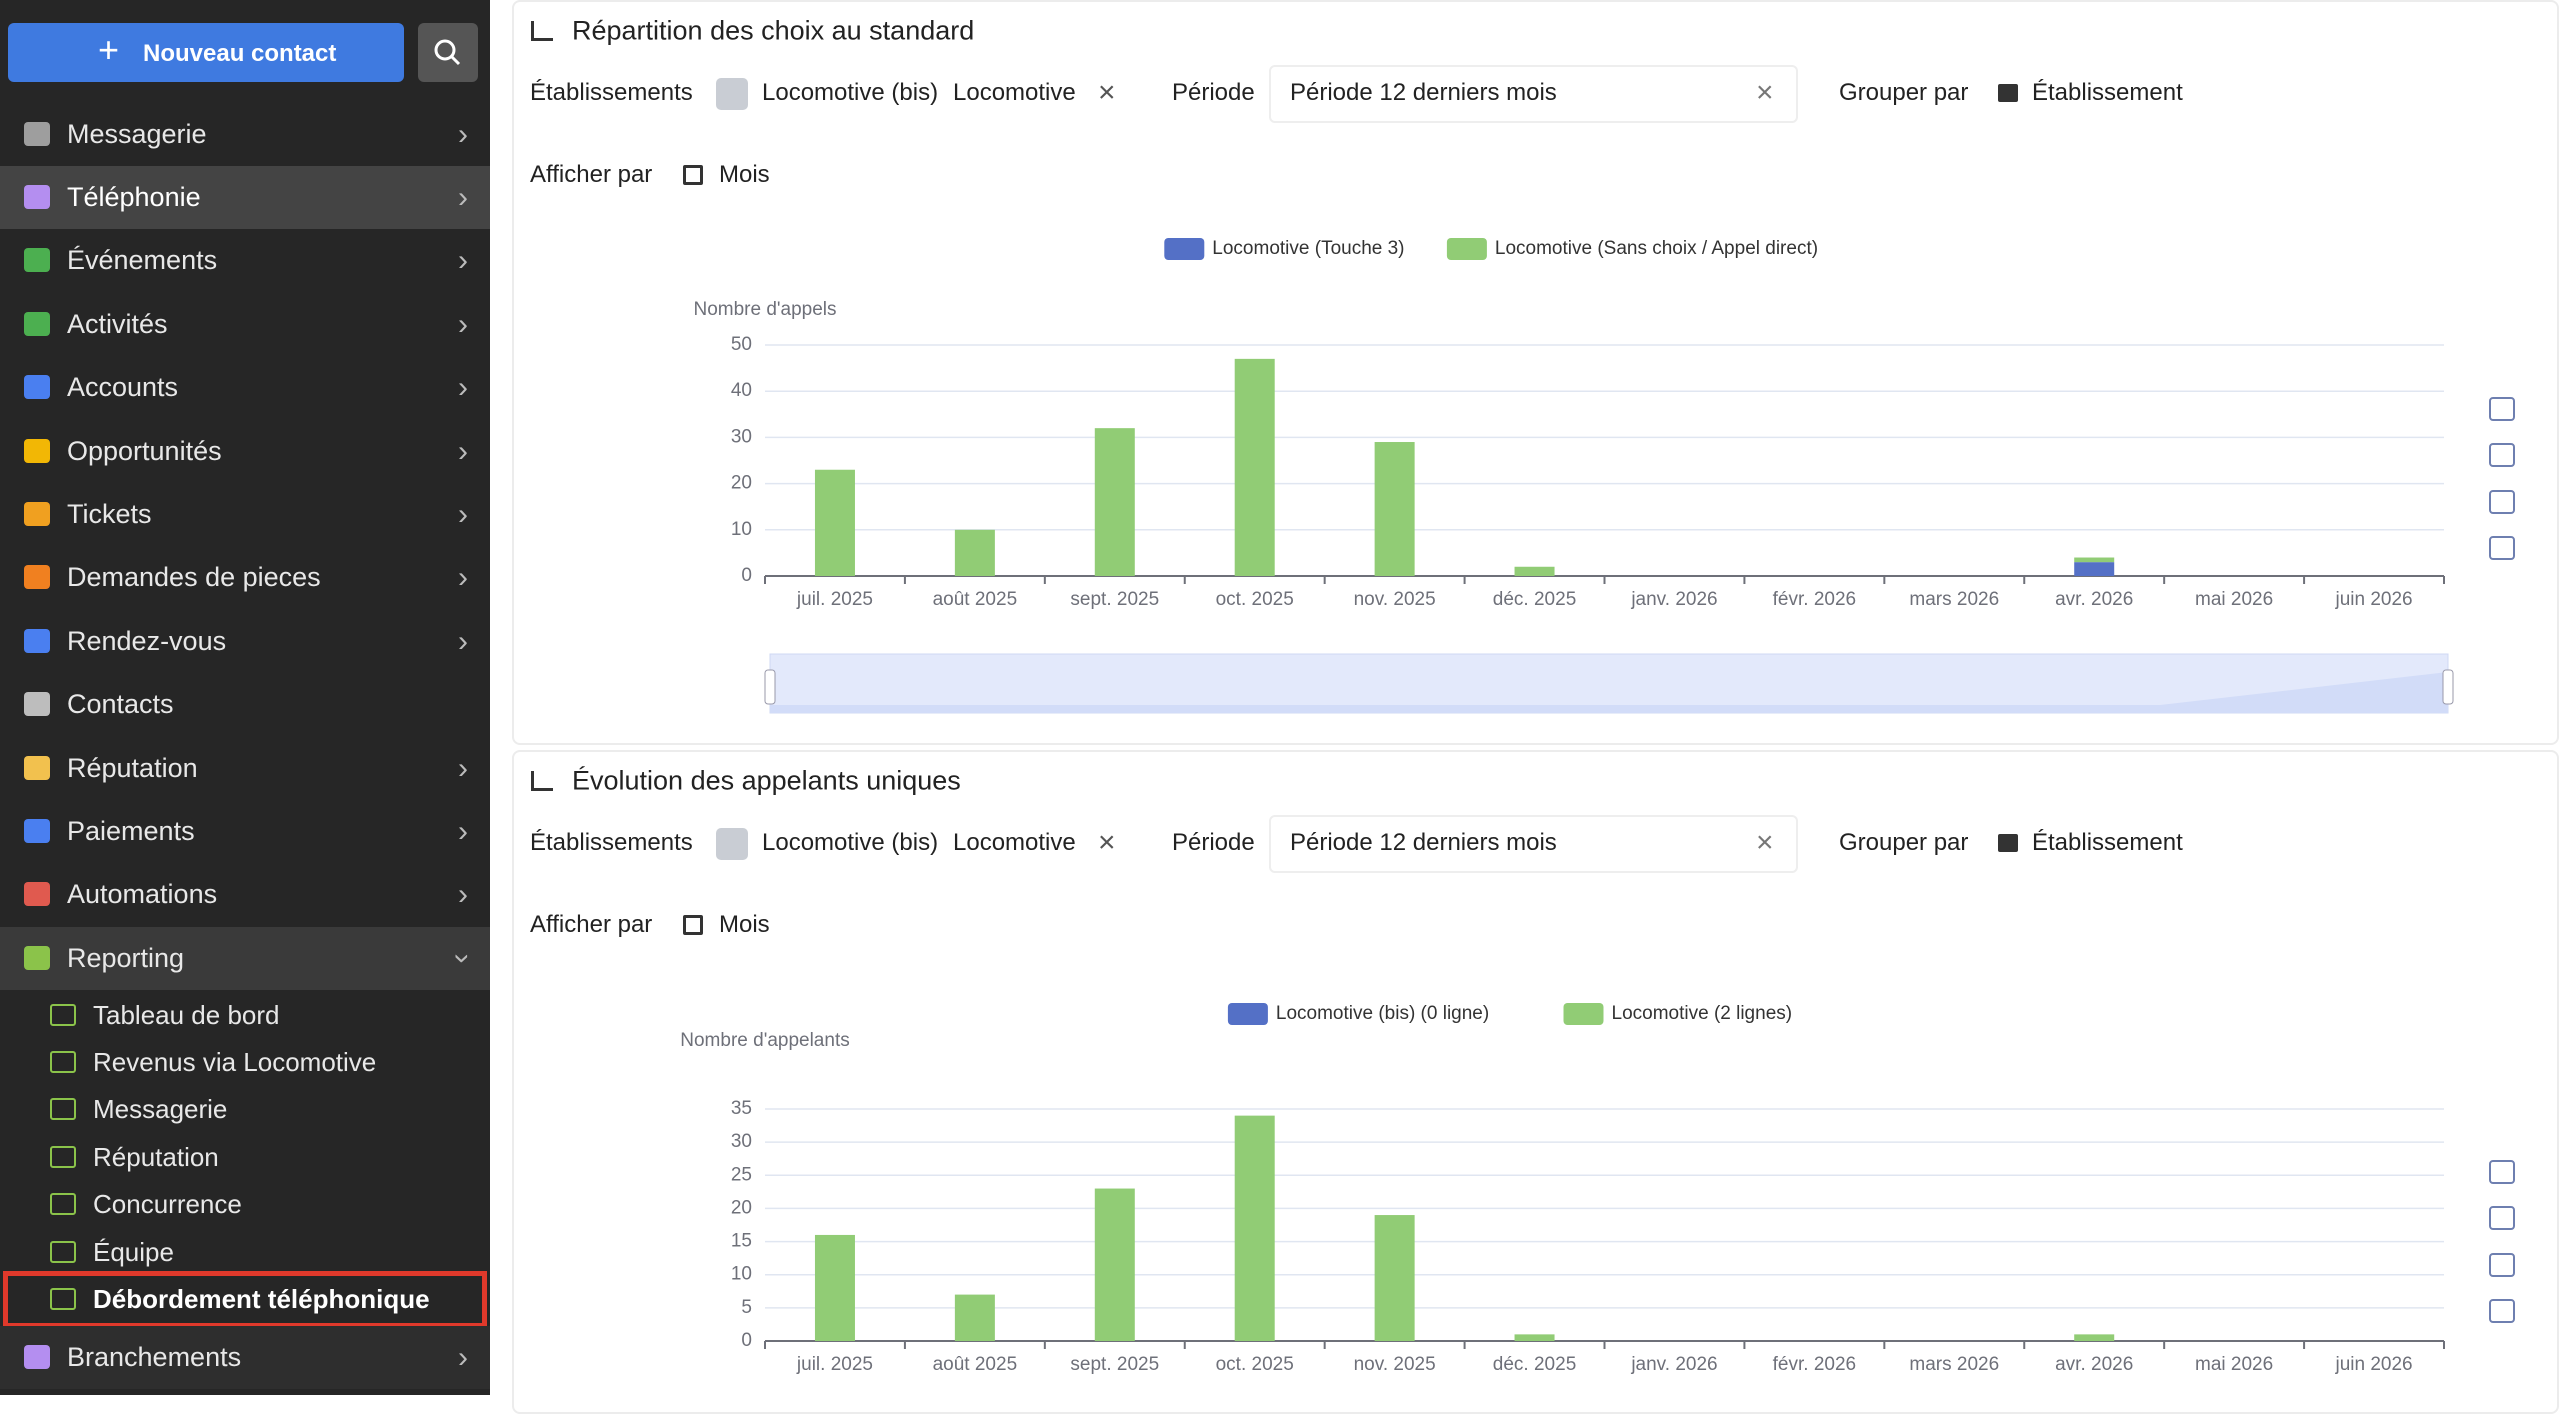 The height and width of the screenshot is (1414, 2560). I want to click on submenu-item: Réputation, so click(245, 1157).